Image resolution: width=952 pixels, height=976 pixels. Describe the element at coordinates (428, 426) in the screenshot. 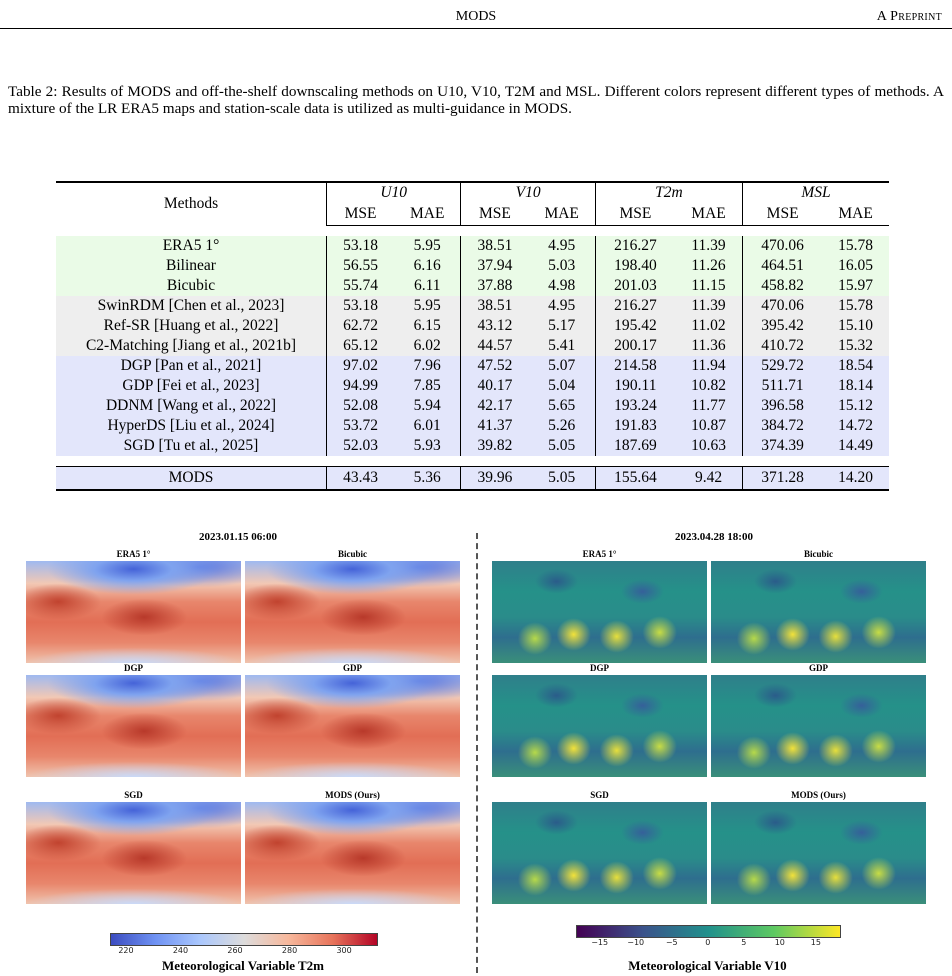

I see `row-cell: 6.01` at that location.